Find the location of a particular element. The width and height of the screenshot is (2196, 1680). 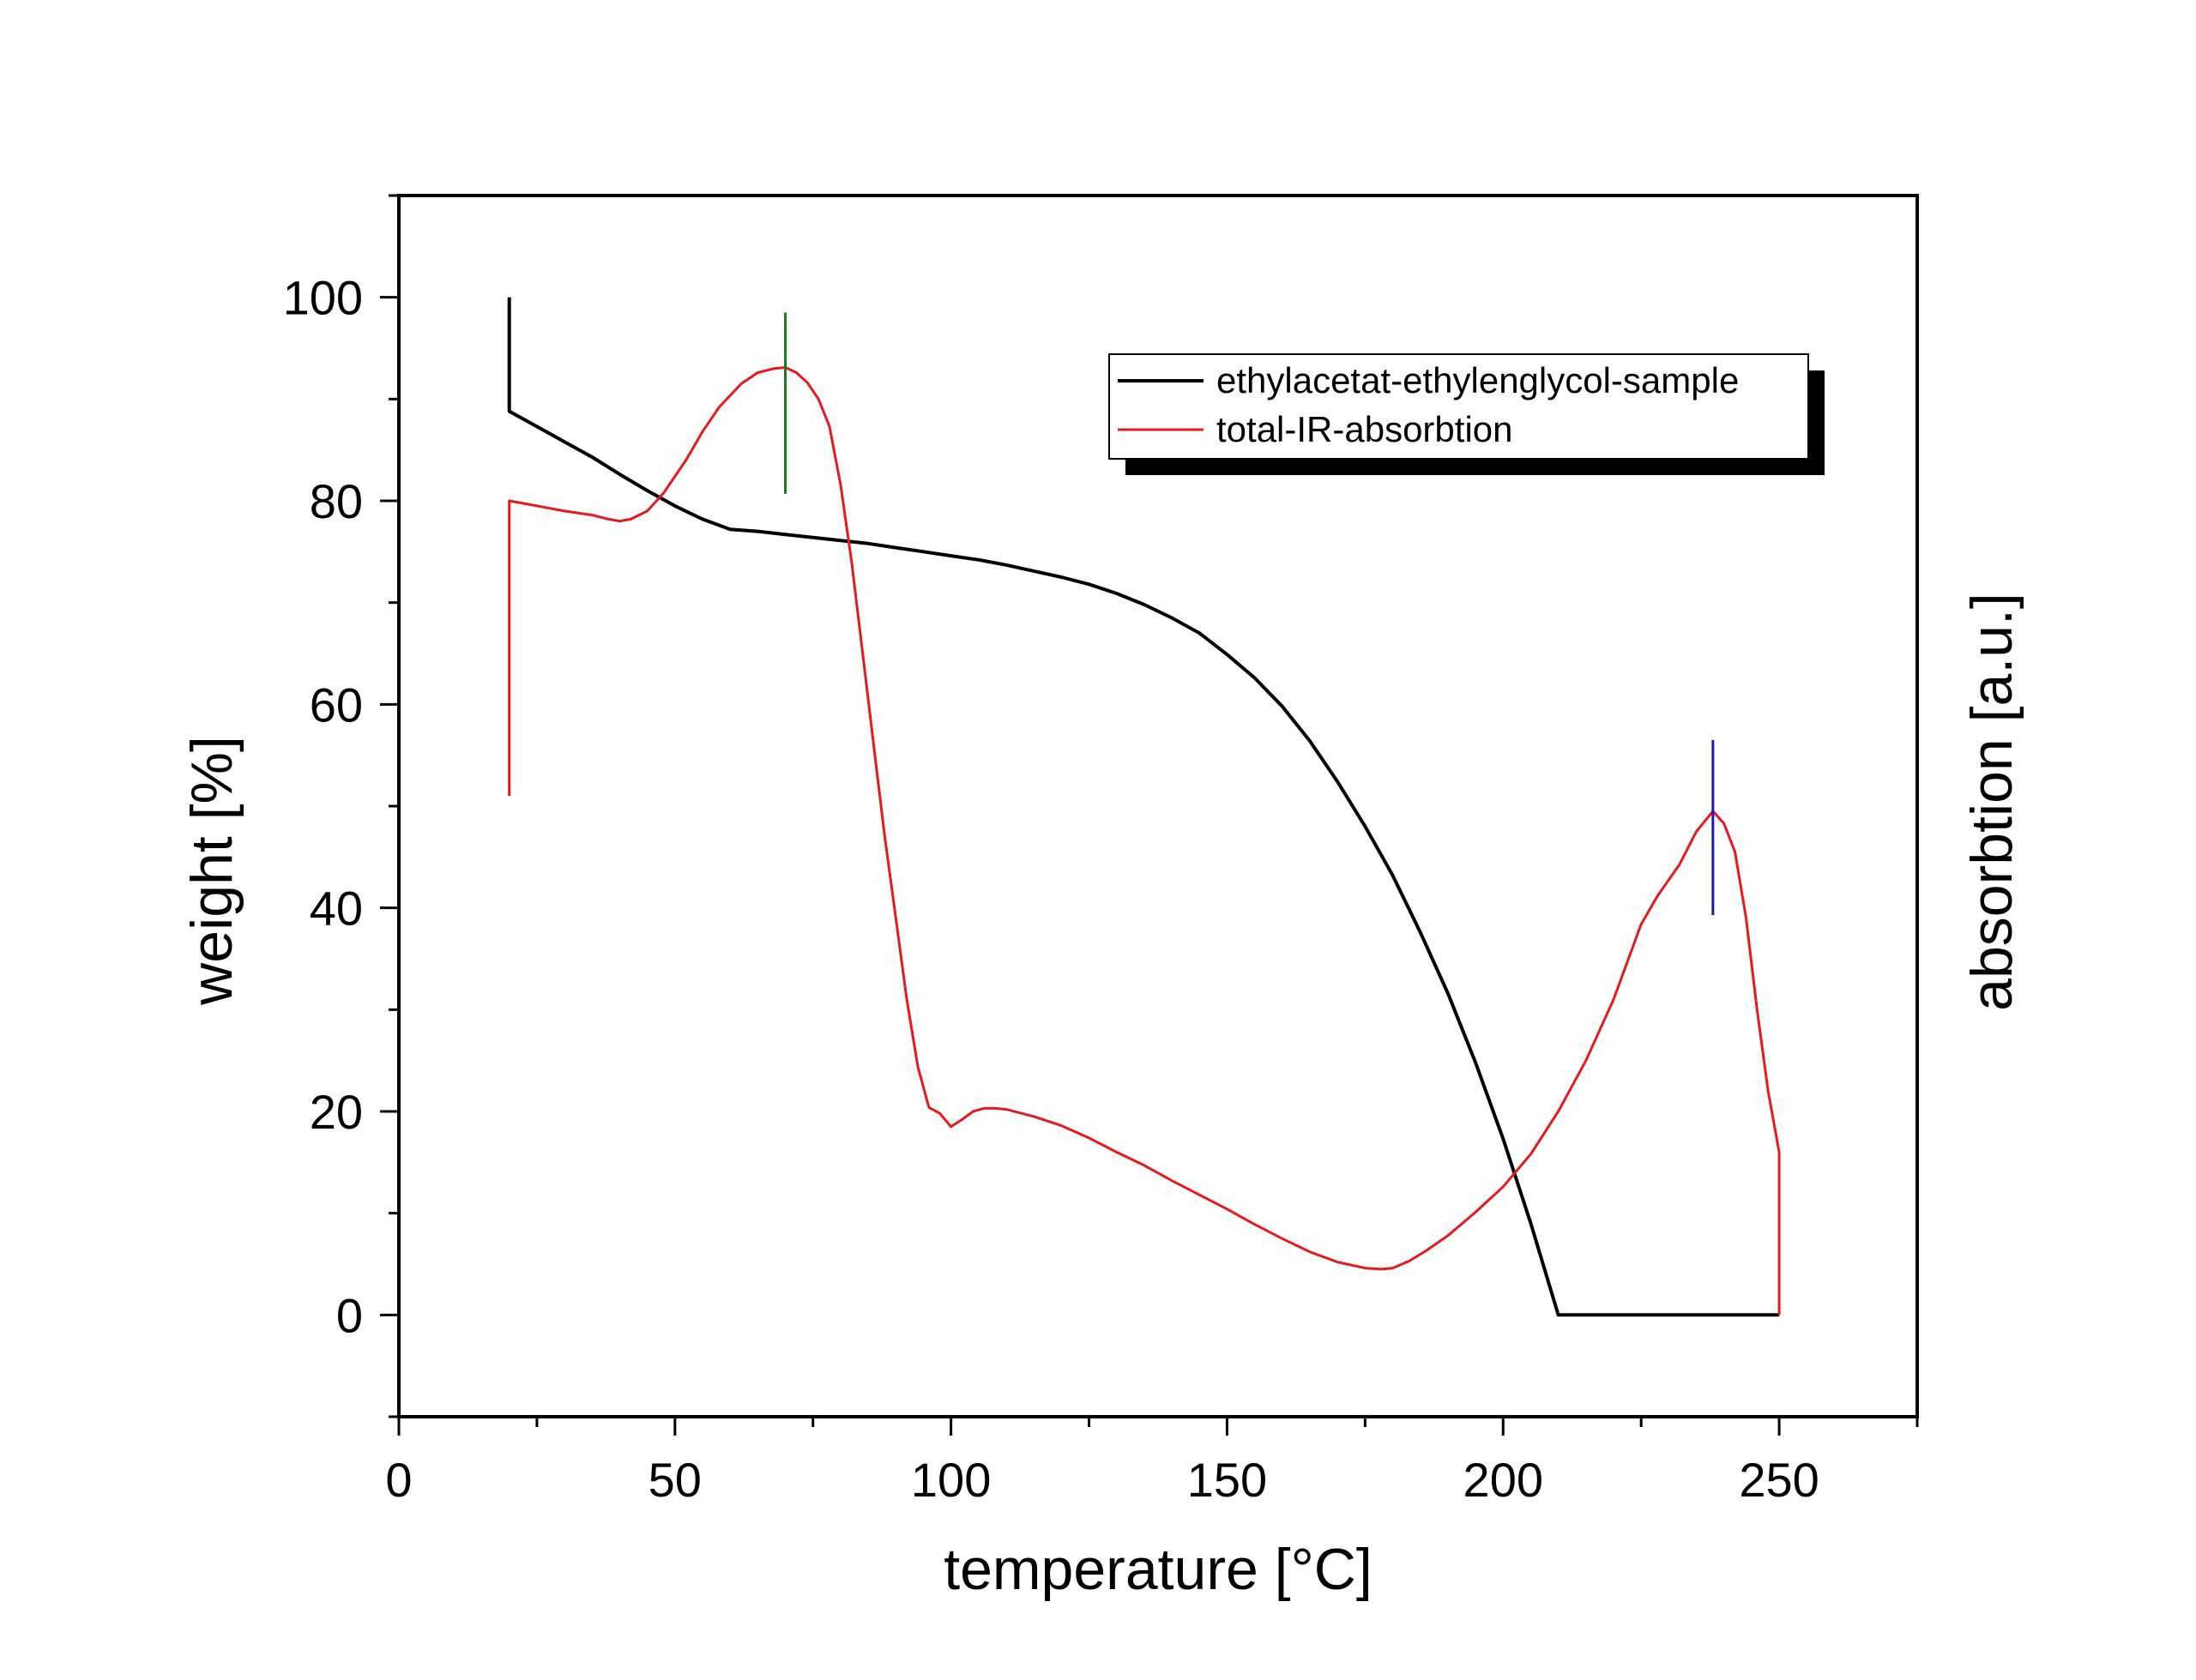

y-tick-label: 20 is located at coordinates (336, 1112).